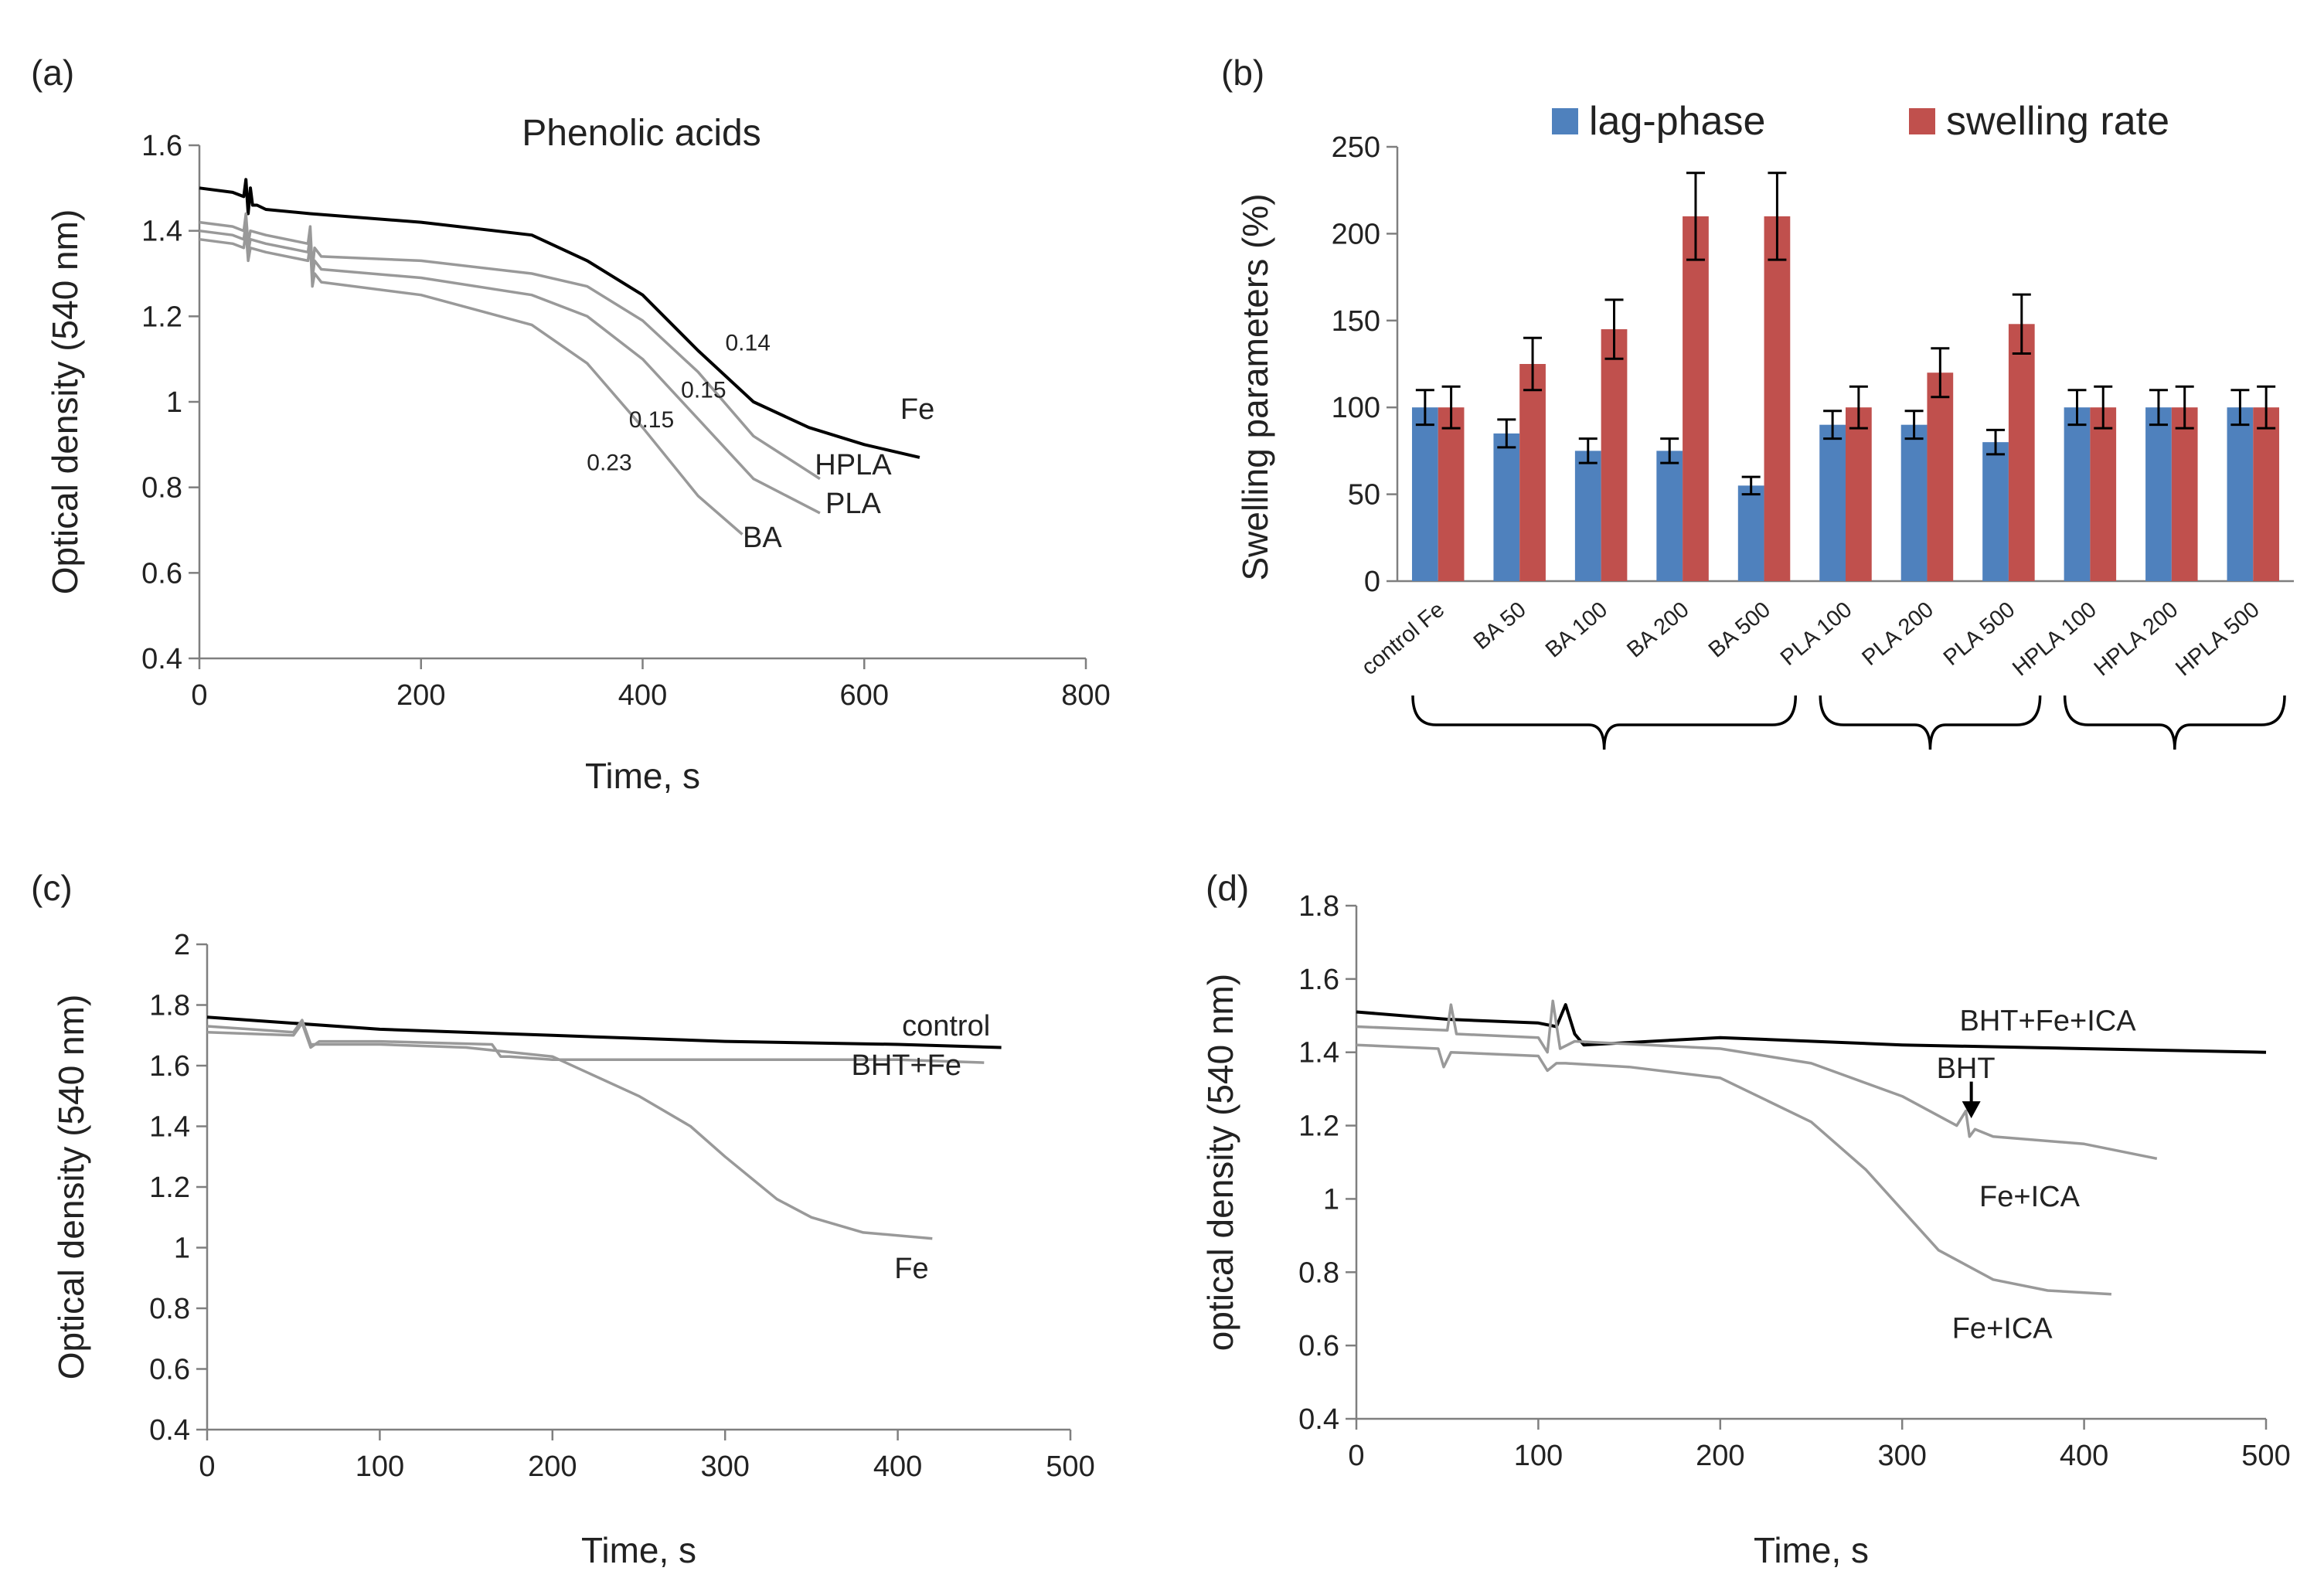  What do you see at coordinates (1657, 630) in the screenshot?
I see `category-label: BA 200` at bounding box center [1657, 630].